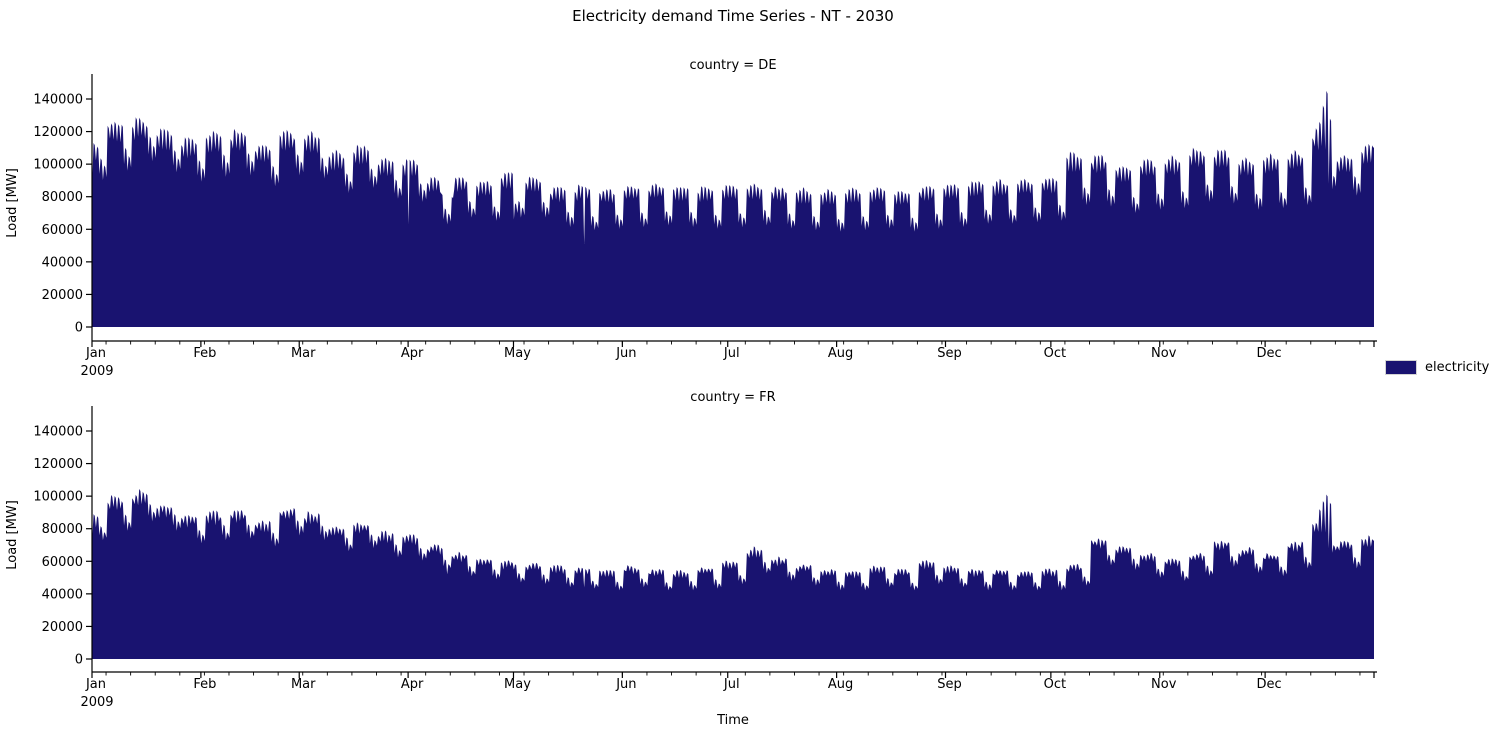  What do you see at coordinates (412, 684) in the screenshot?
I see `x-tick-label-fr: Apr` at bounding box center [412, 684].